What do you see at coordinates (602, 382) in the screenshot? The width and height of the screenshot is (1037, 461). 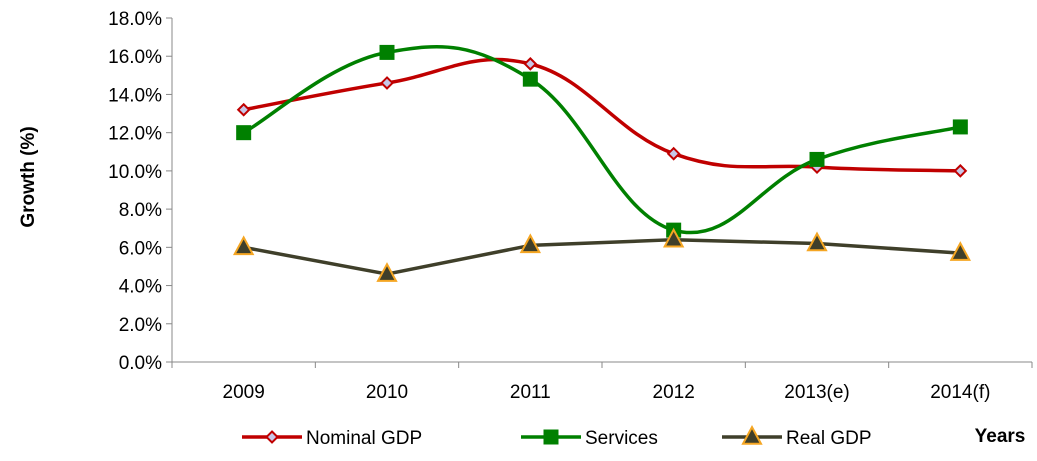 I see `x-axis: 2009 2010 2011 2012 2013(e) 2014(f)` at bounding box center [602, 382].